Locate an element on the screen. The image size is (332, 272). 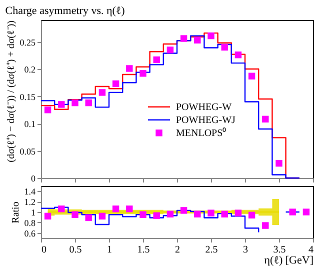
legend-label: POWHEG-W is located at coordinates (204, 107).